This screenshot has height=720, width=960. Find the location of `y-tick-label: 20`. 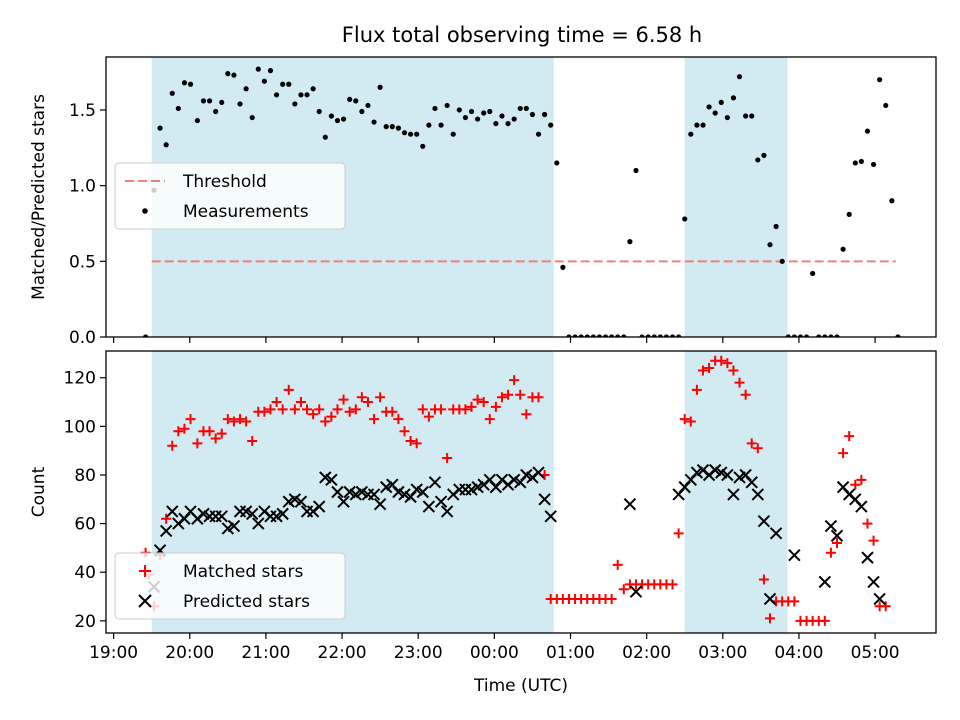

y-tick-label: 20 is located at coordinates (85, 622).